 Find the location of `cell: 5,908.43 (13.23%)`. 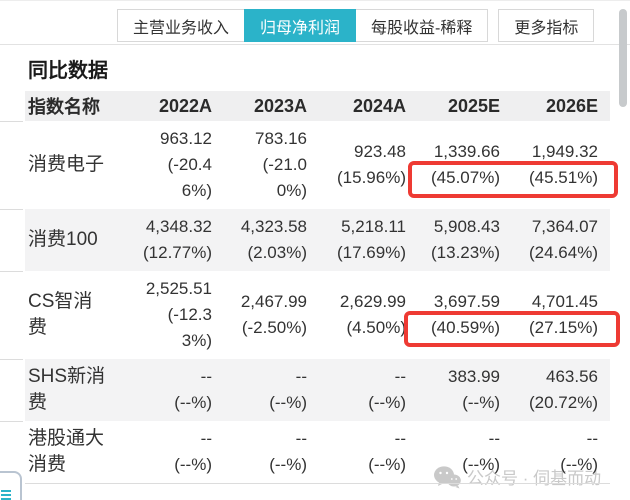

cell: 5,908.43 (13.23%) is located at coordinates (453, 240).